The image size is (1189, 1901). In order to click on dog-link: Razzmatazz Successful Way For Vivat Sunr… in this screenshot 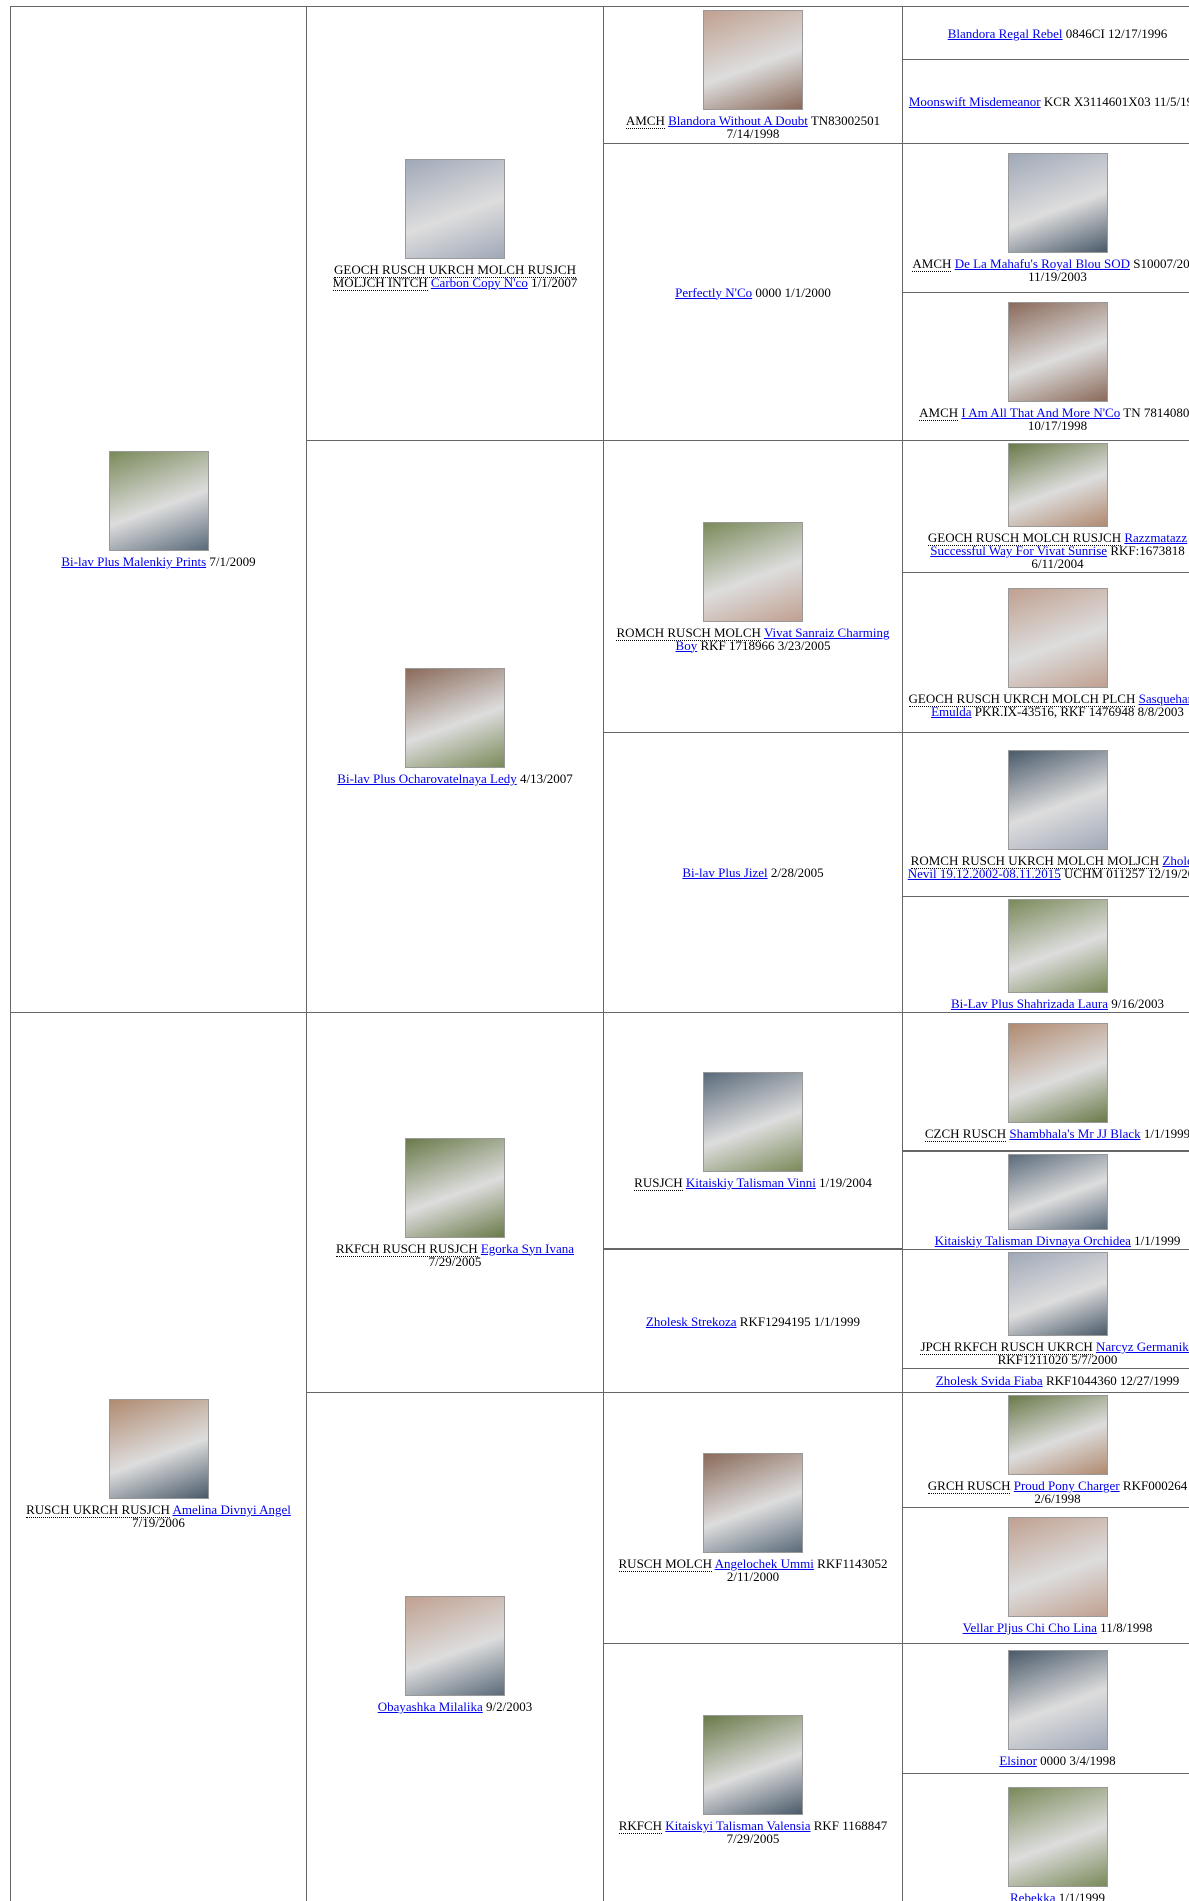, I will do `click(1059, 544)`.